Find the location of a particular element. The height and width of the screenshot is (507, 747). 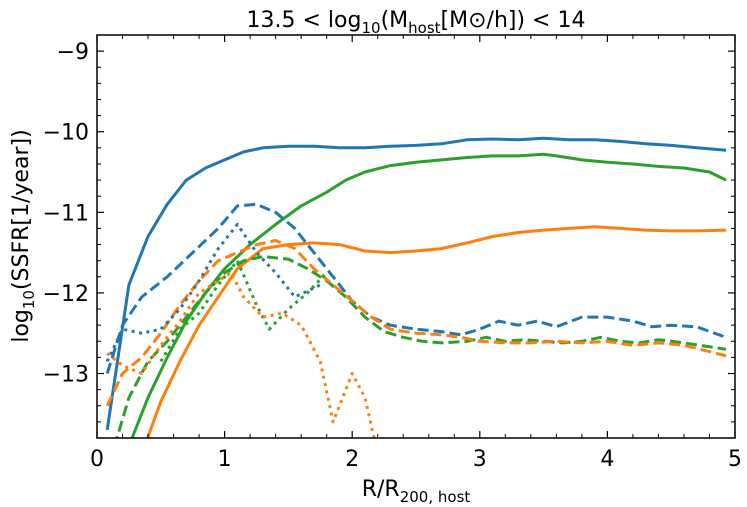

title-post: [M⊙/h]) < 14 is located at coordinates (513, 20).